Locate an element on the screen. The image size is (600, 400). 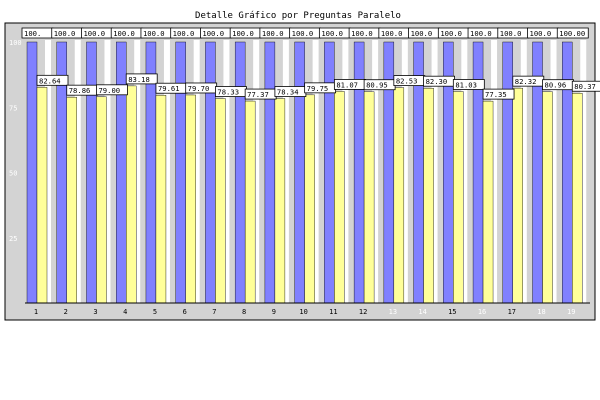
x-tick-label: 4 is located at coordinates (125, 312).